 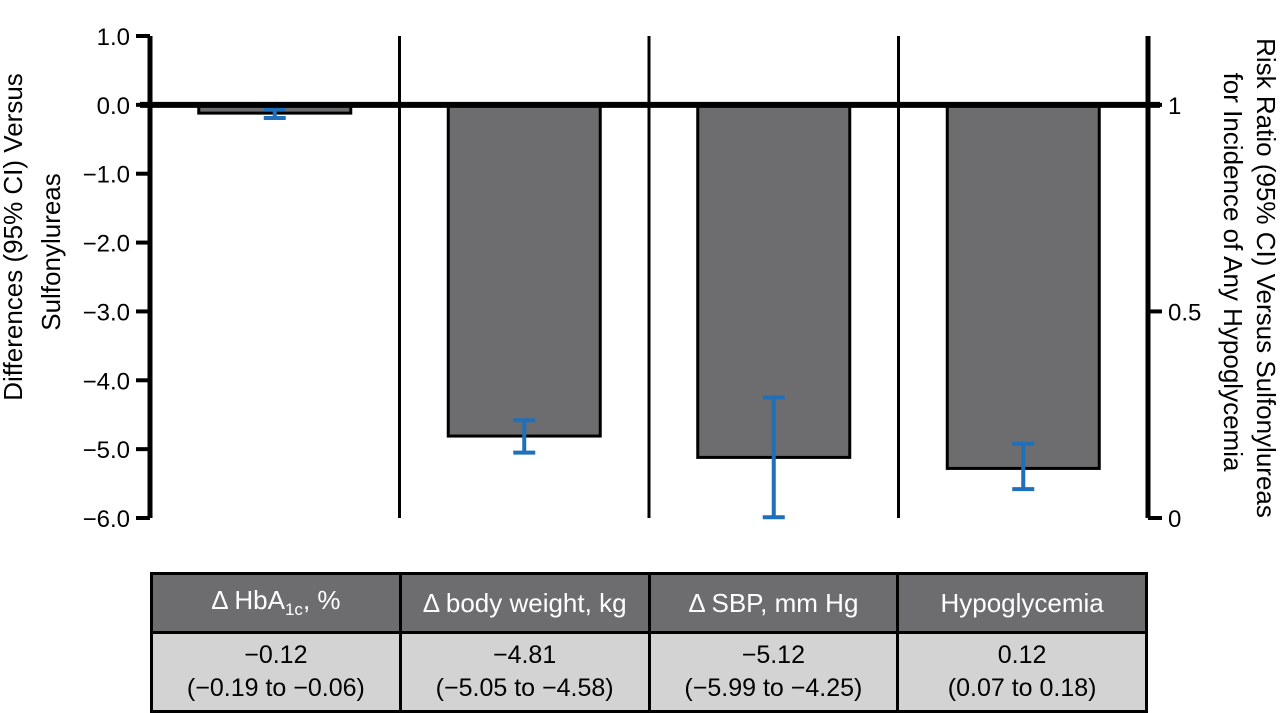 What do you see at coordinates (524, 688) in the screenshot?
I see `cell-ci: (−5.05 to −4.58)` at bounding box center [524, 688].